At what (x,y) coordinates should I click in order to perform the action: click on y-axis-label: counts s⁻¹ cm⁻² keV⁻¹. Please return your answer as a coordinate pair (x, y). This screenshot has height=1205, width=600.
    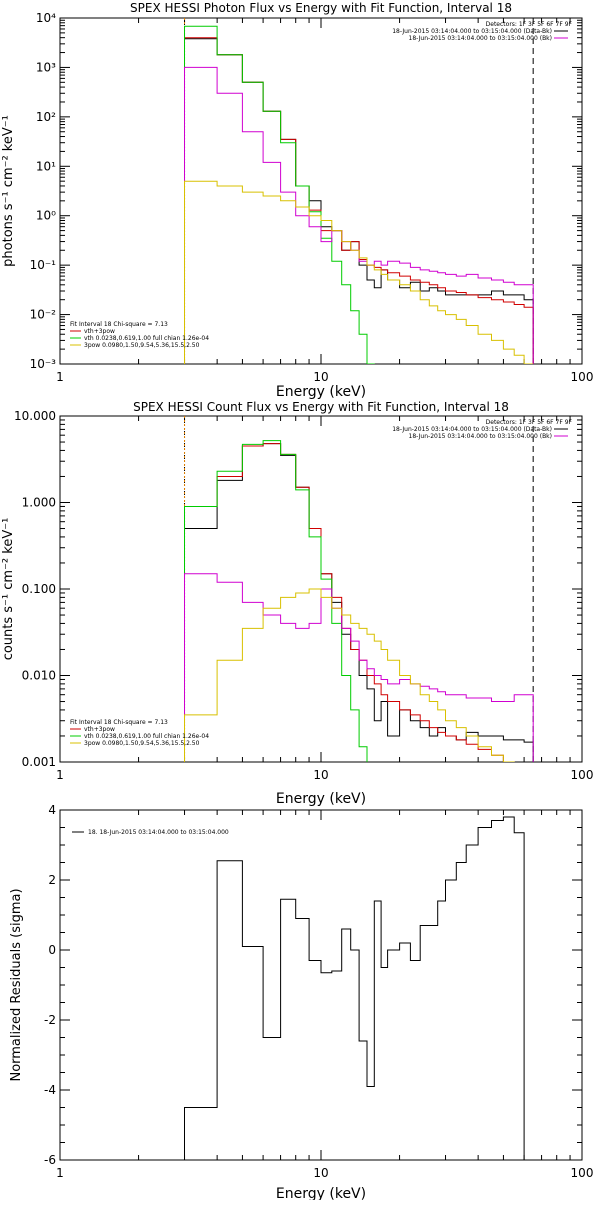
    Looking at the image, I should click on (8, 589).